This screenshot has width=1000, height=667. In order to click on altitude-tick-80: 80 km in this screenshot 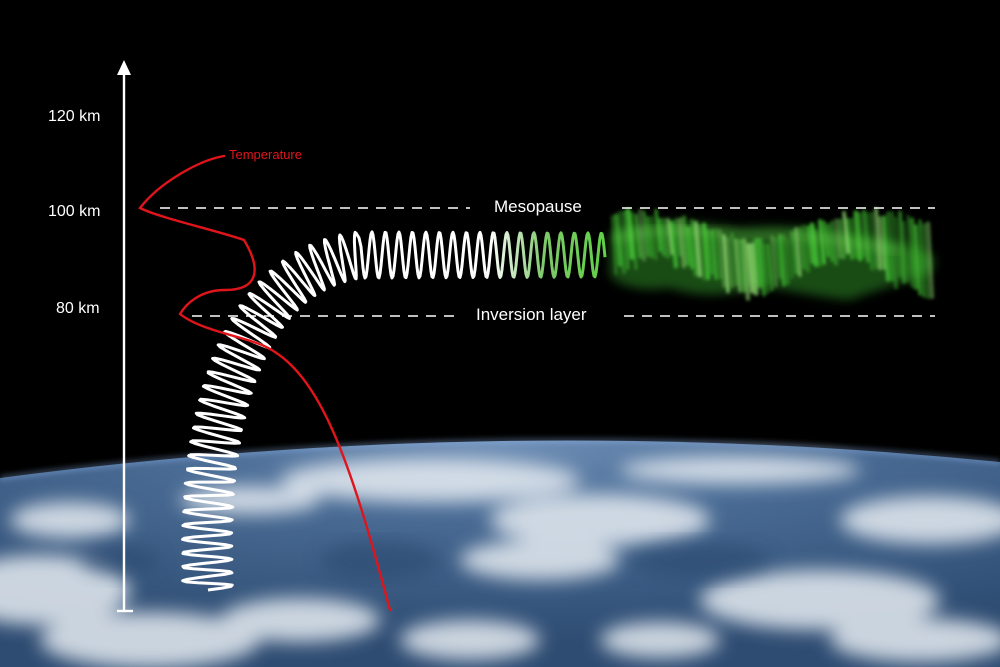, I will do `click(78, 308)`.